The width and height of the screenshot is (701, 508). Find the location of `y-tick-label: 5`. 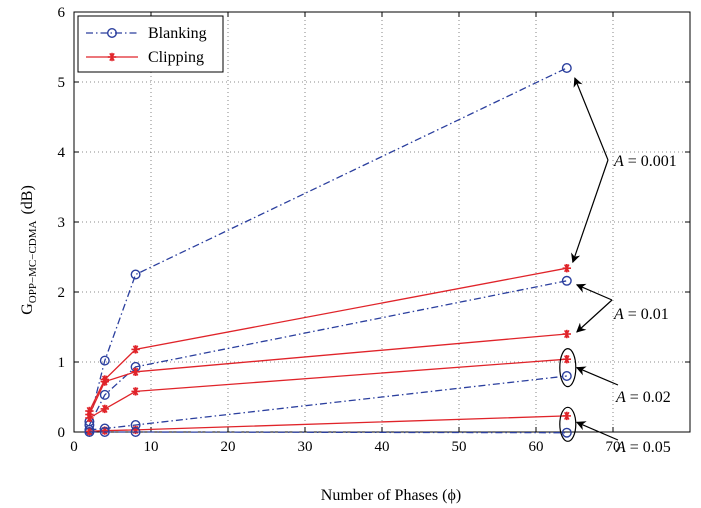

y-tick-label: 5 is located at coordinates (62, 83).